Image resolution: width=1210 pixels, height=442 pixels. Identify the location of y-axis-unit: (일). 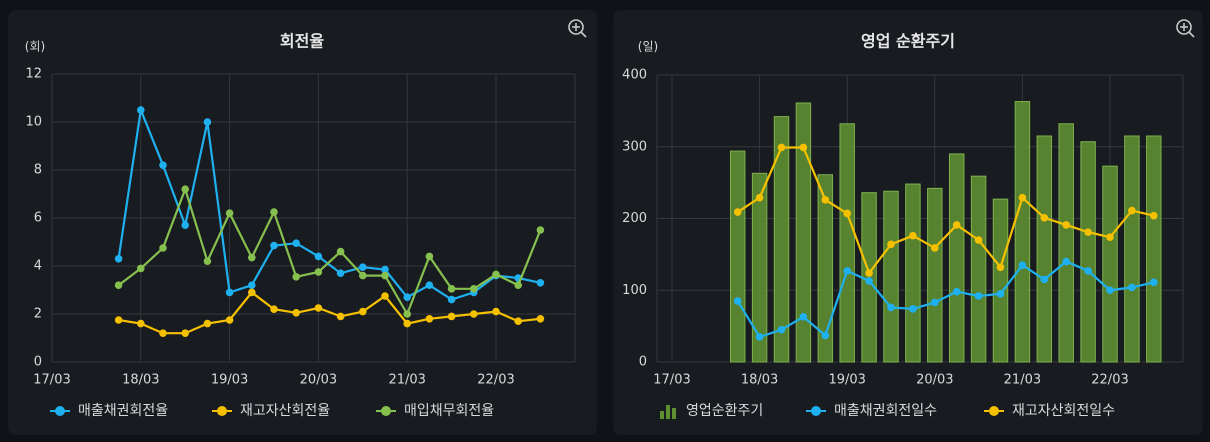
(648, 47).